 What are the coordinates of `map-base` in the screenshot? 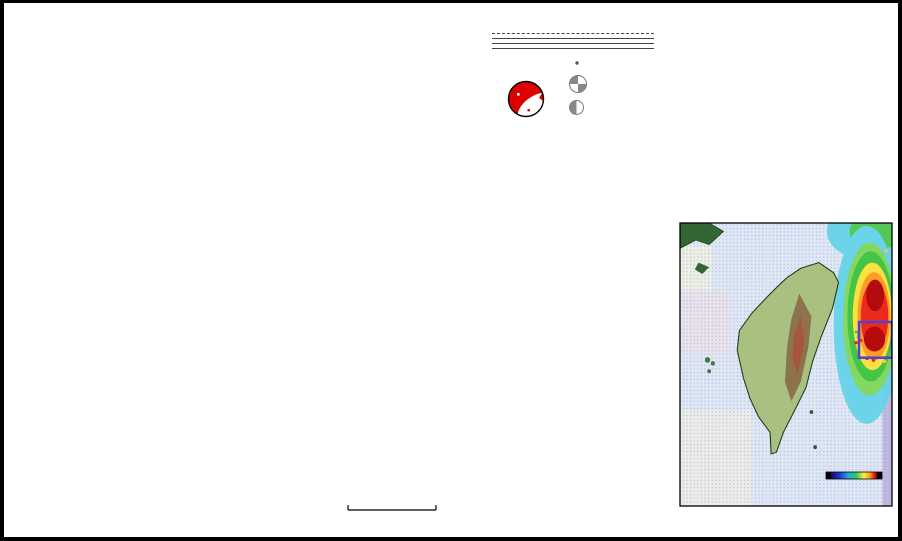 It's located at (786, 364).